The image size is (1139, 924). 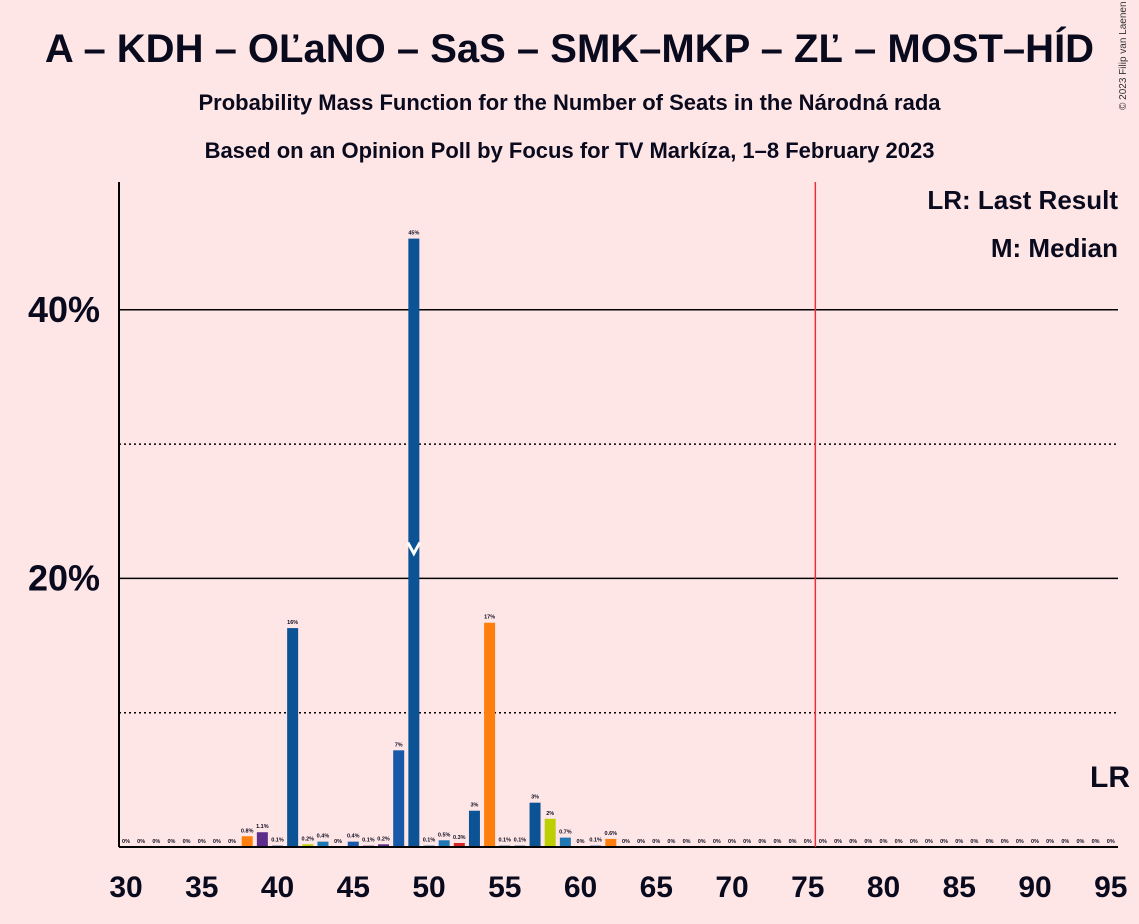 I want to click on last-result-marker-label: LR, so click(x=1110, y=777).